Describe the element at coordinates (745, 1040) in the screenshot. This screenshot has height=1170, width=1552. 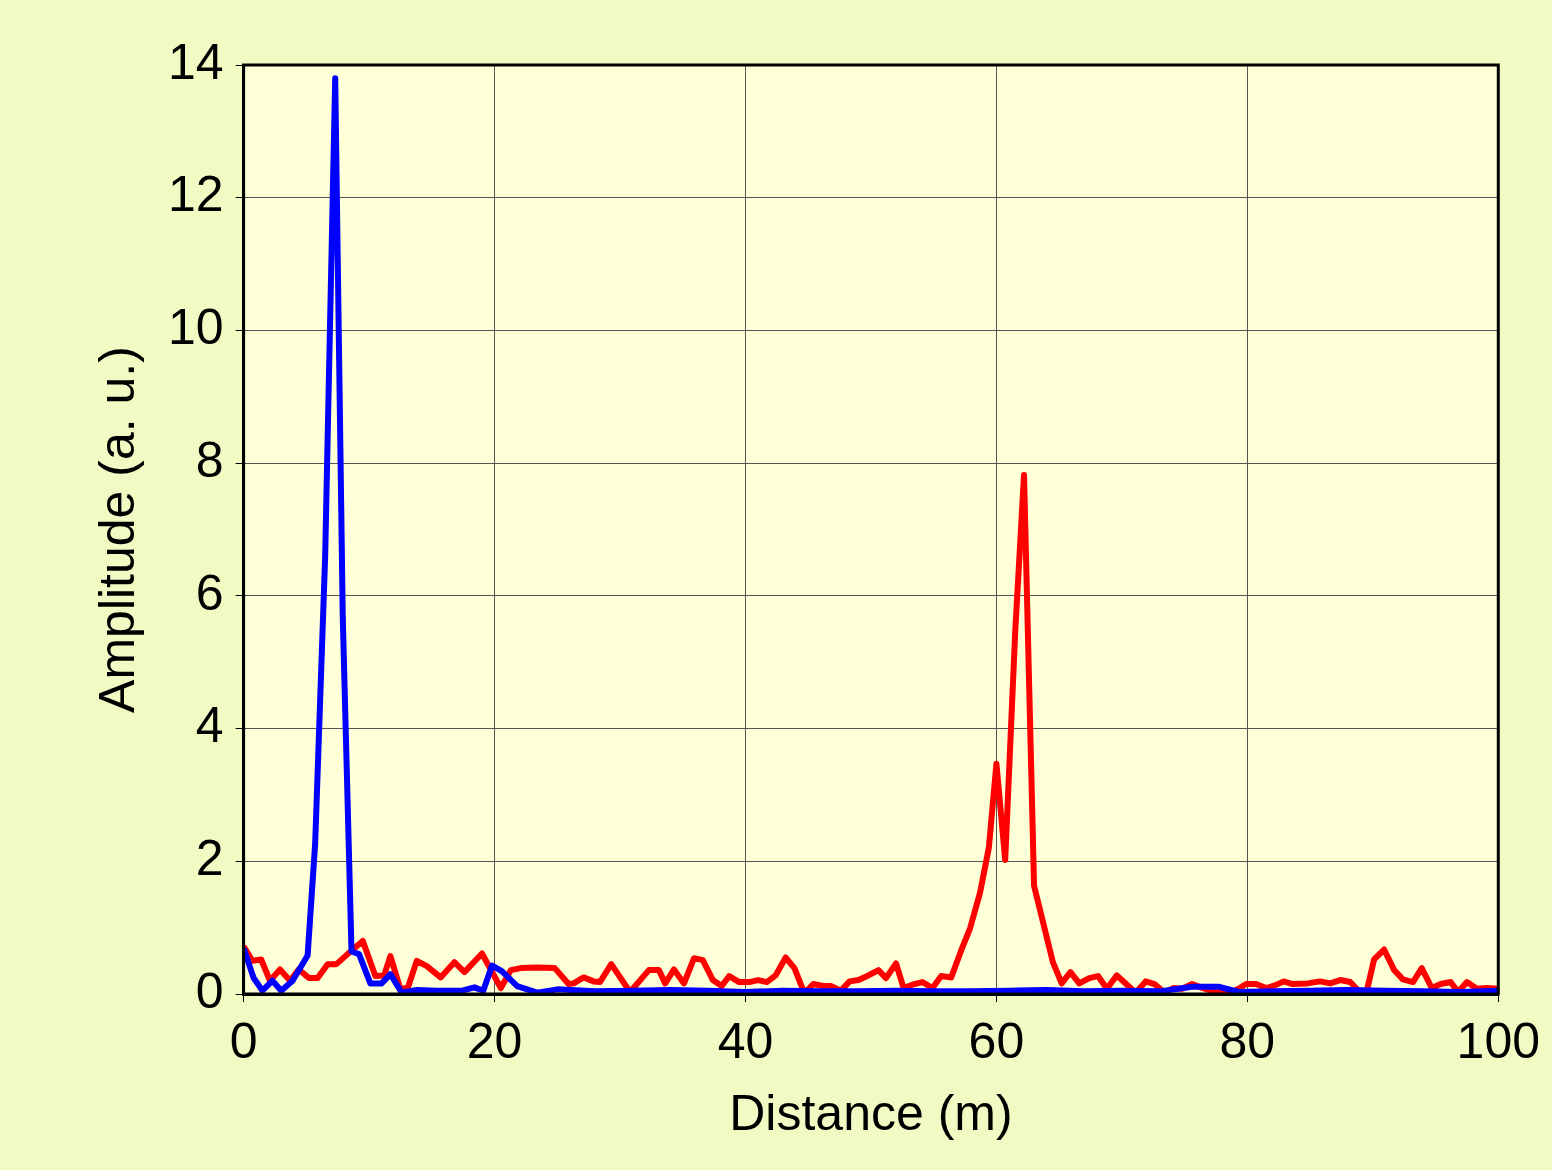
I see `x-tick-label: 40` at that location.